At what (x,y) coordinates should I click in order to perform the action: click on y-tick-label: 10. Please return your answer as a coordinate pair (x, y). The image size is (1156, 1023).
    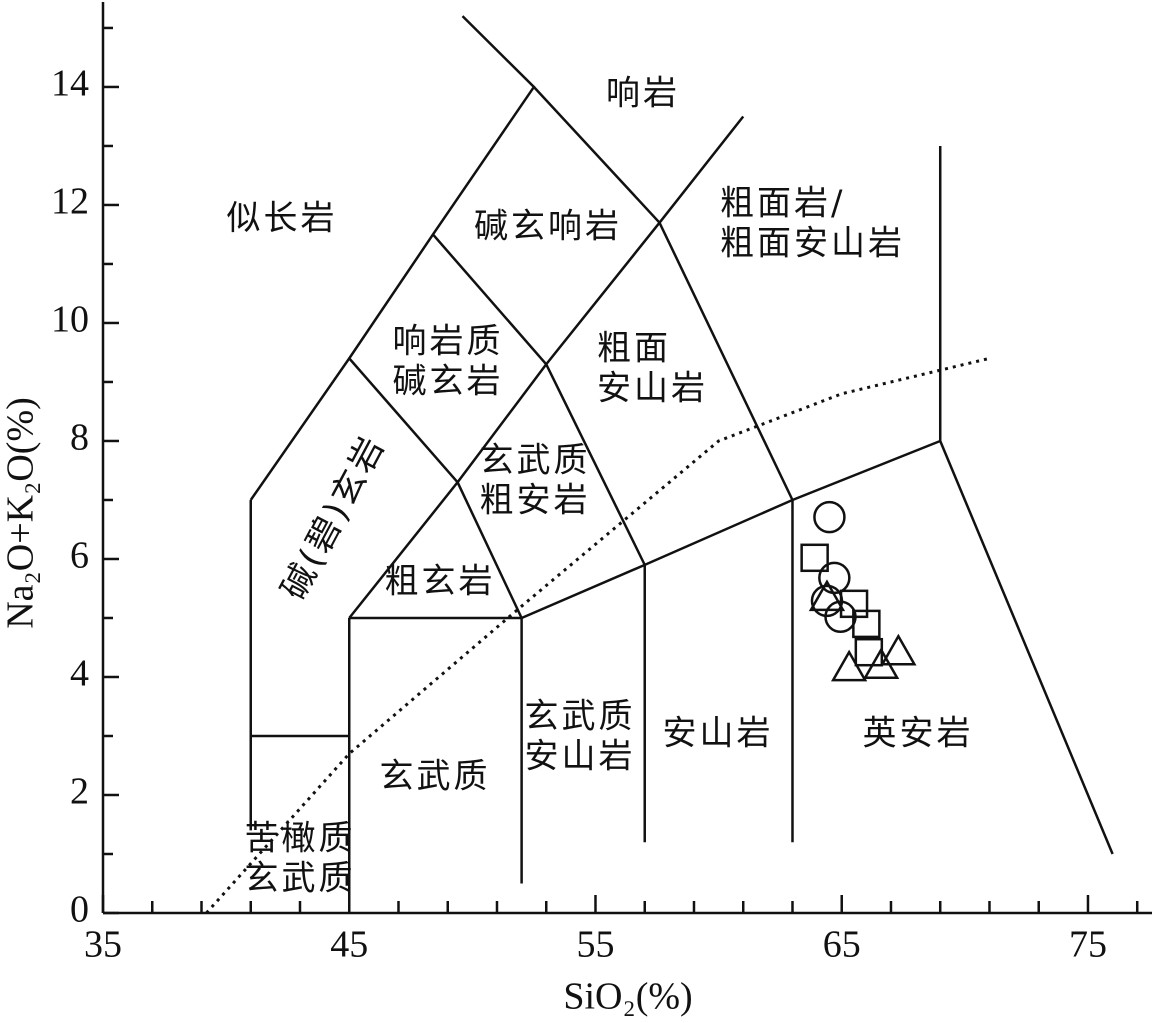
    Looking at the image, I should click on (70, 320).